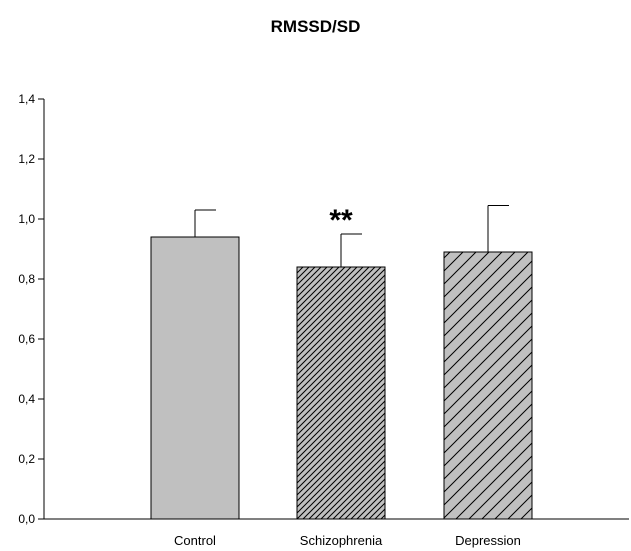 Image resolution: width=631 pixels, height=551 pixels. What do you see at coordinates (26, 159) in the screenshot?
I see `y-tick-label: 1,2` at bounding box center [26, 159].